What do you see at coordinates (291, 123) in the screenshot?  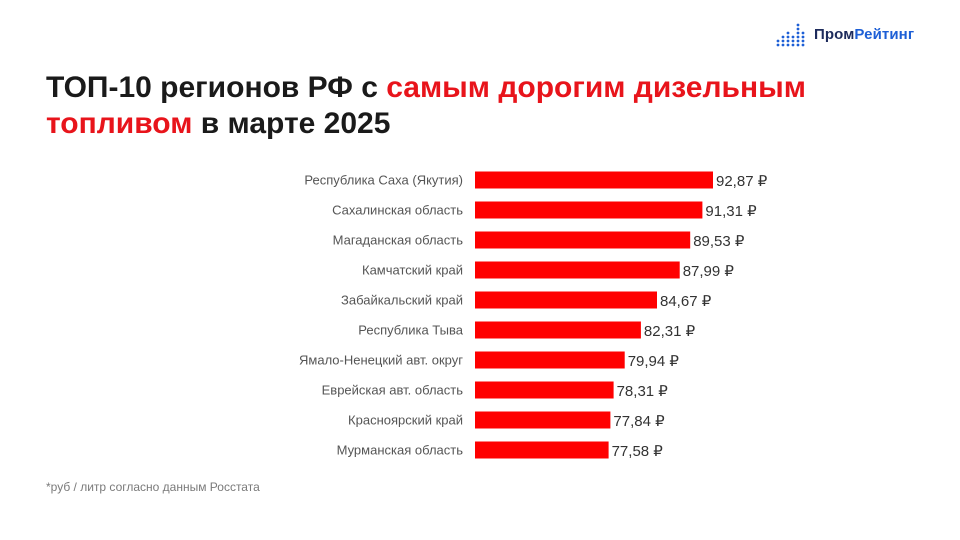 I see `title-part2: в марте 2025` at bounding box center [291, 123].